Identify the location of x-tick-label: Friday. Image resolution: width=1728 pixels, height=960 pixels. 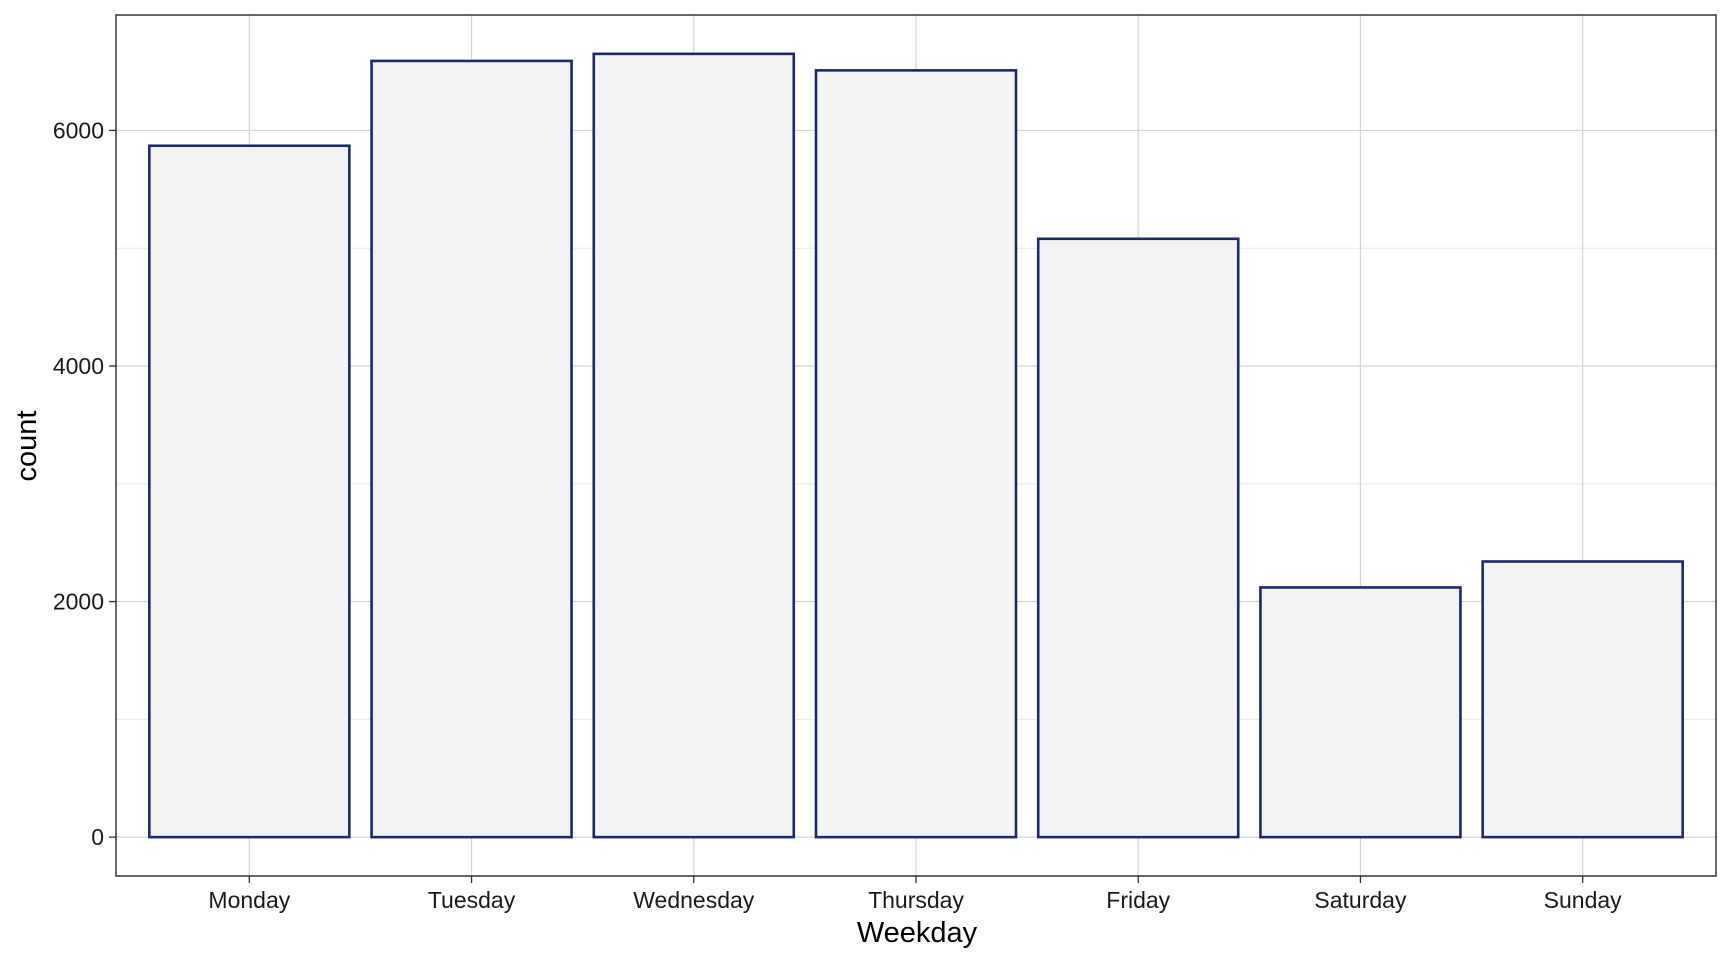
(1138, 900).